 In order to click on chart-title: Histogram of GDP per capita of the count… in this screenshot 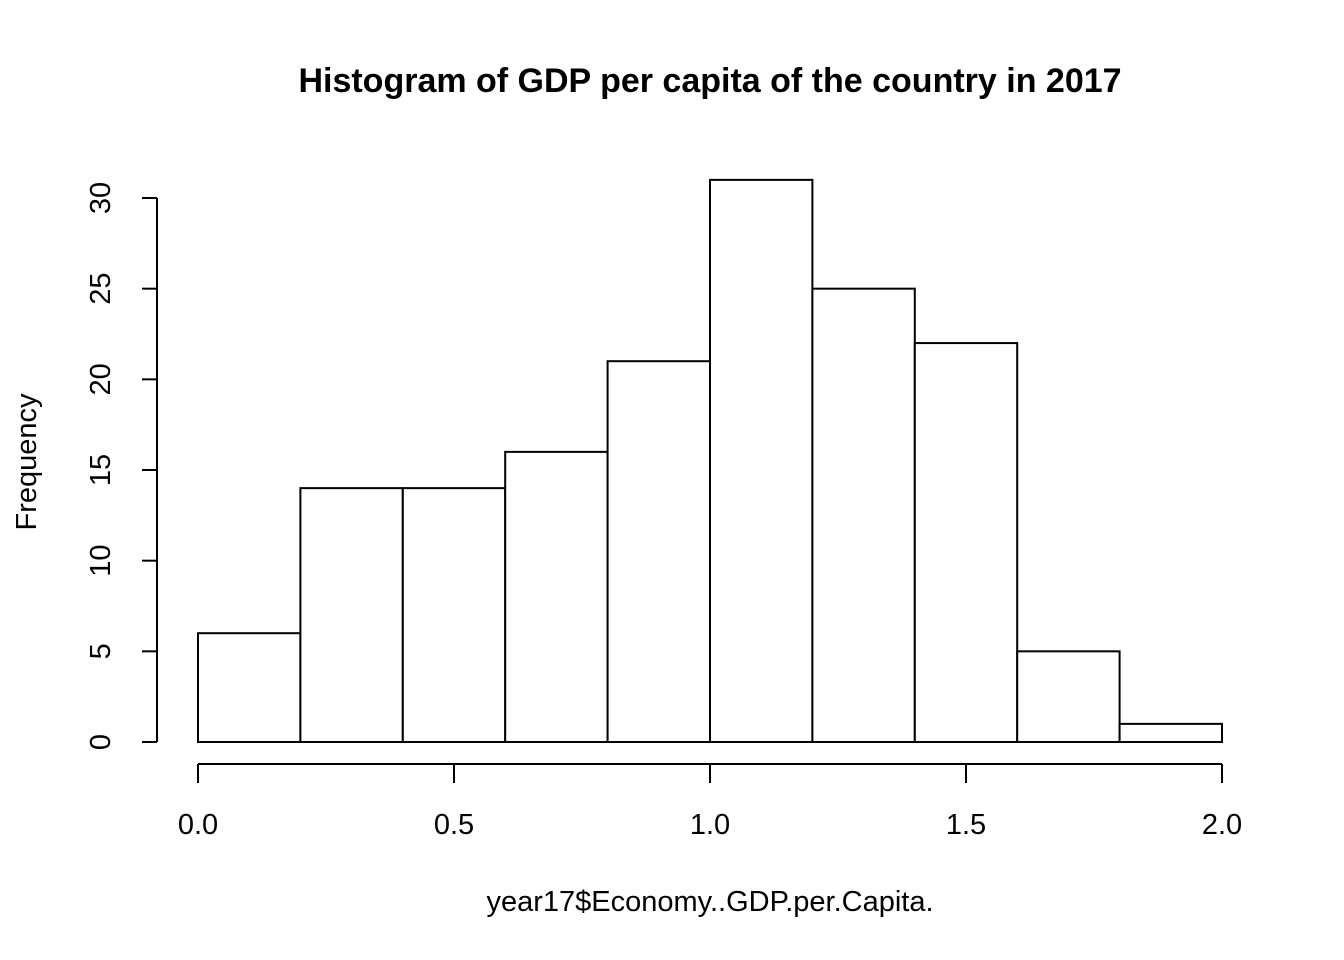, I will do `click(709, 81)`.